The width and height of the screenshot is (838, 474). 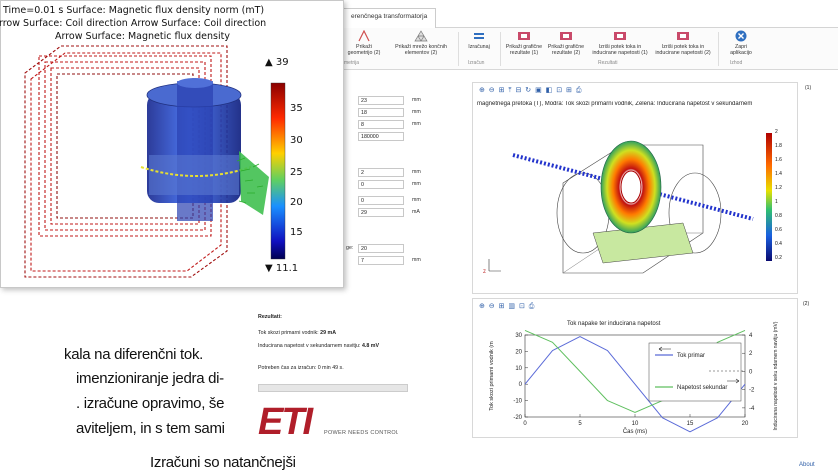 What do you see at coordinates (518, 352) in the screenshot?
I see `y-tick-label: 20` at bounding box center [518, 352].